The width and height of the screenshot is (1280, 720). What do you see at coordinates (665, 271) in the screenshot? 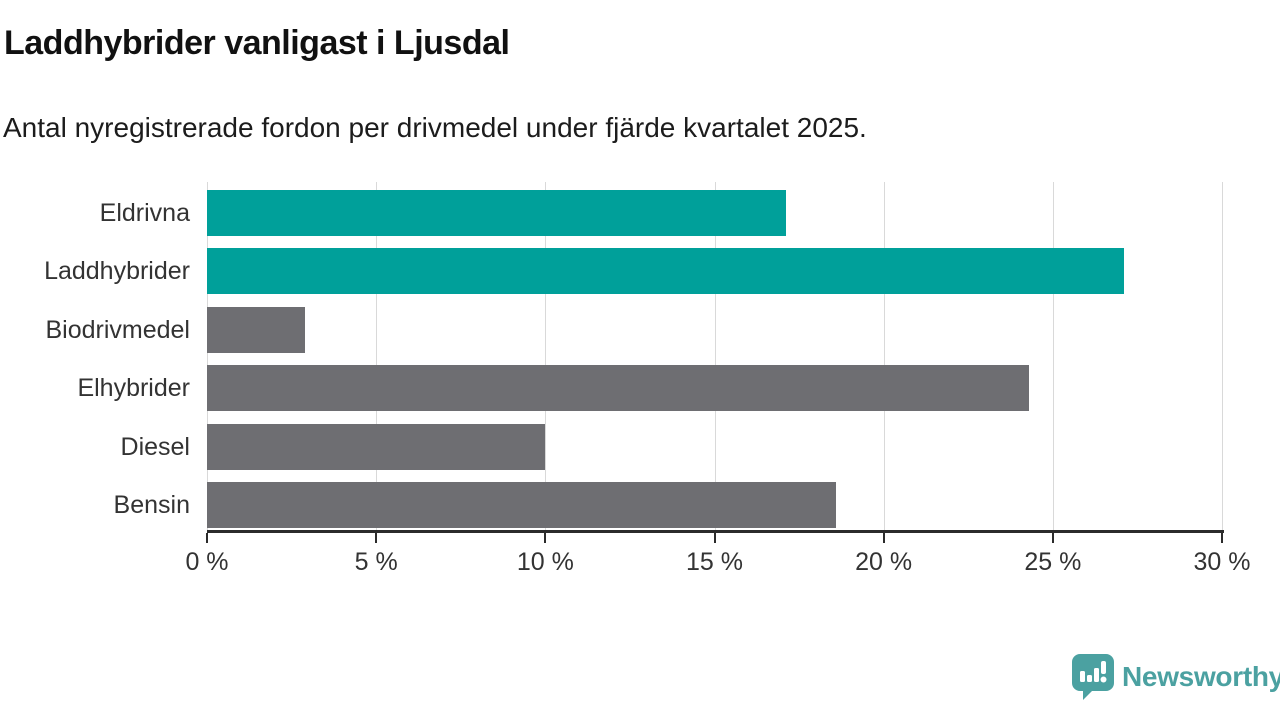
I see `bar-laddhybrider` at bounding box center [665, 271].